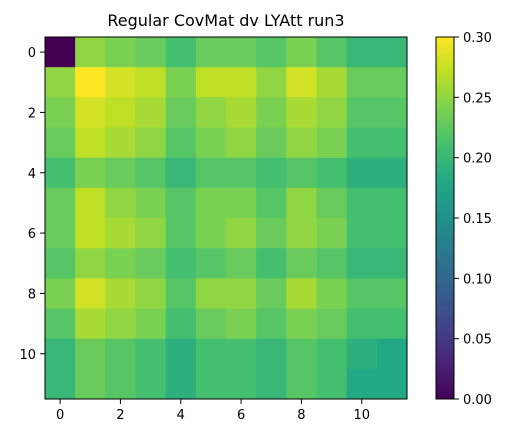 This screenshot has height=441, width=513. What do you see at coordinates (361, 415) in the screenshot?
I see `x-tick-label: 10` at bounding box center [361, 415].